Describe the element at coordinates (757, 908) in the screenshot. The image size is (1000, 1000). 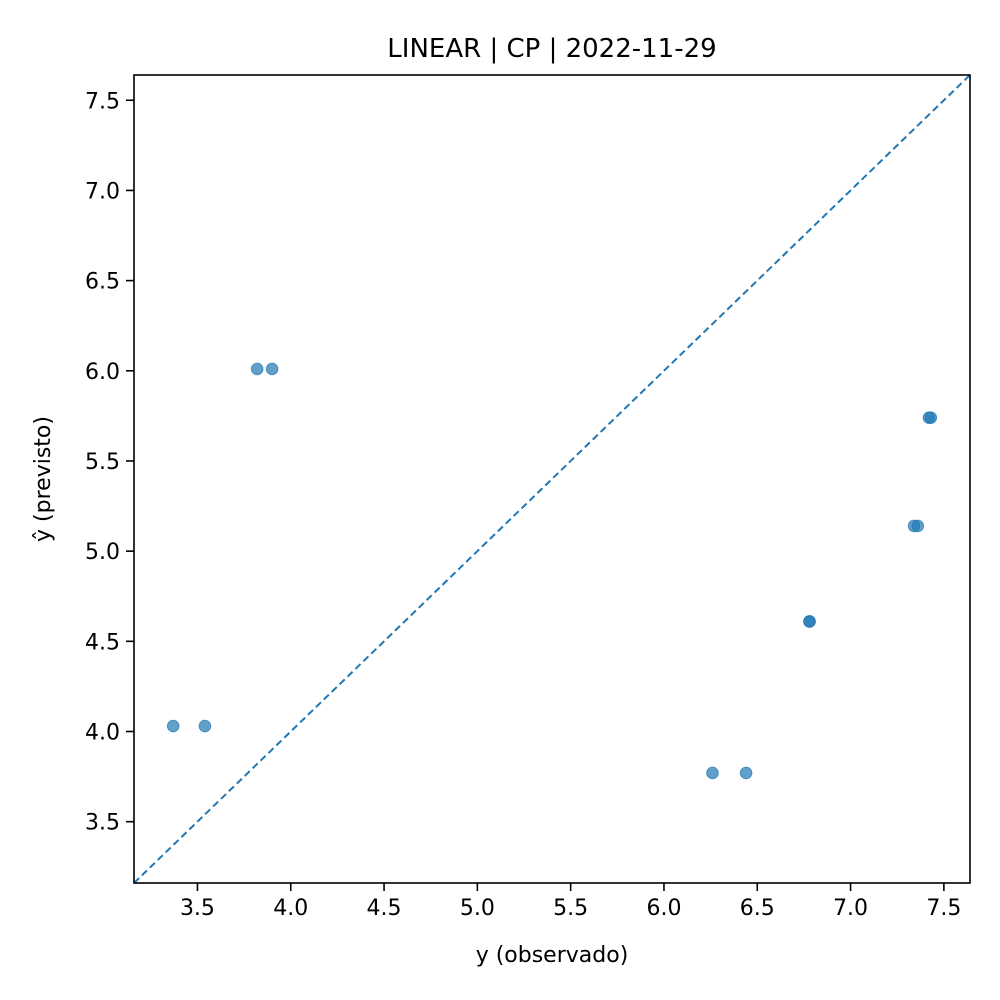
I see `x-tick-label: 6.5` at that location.